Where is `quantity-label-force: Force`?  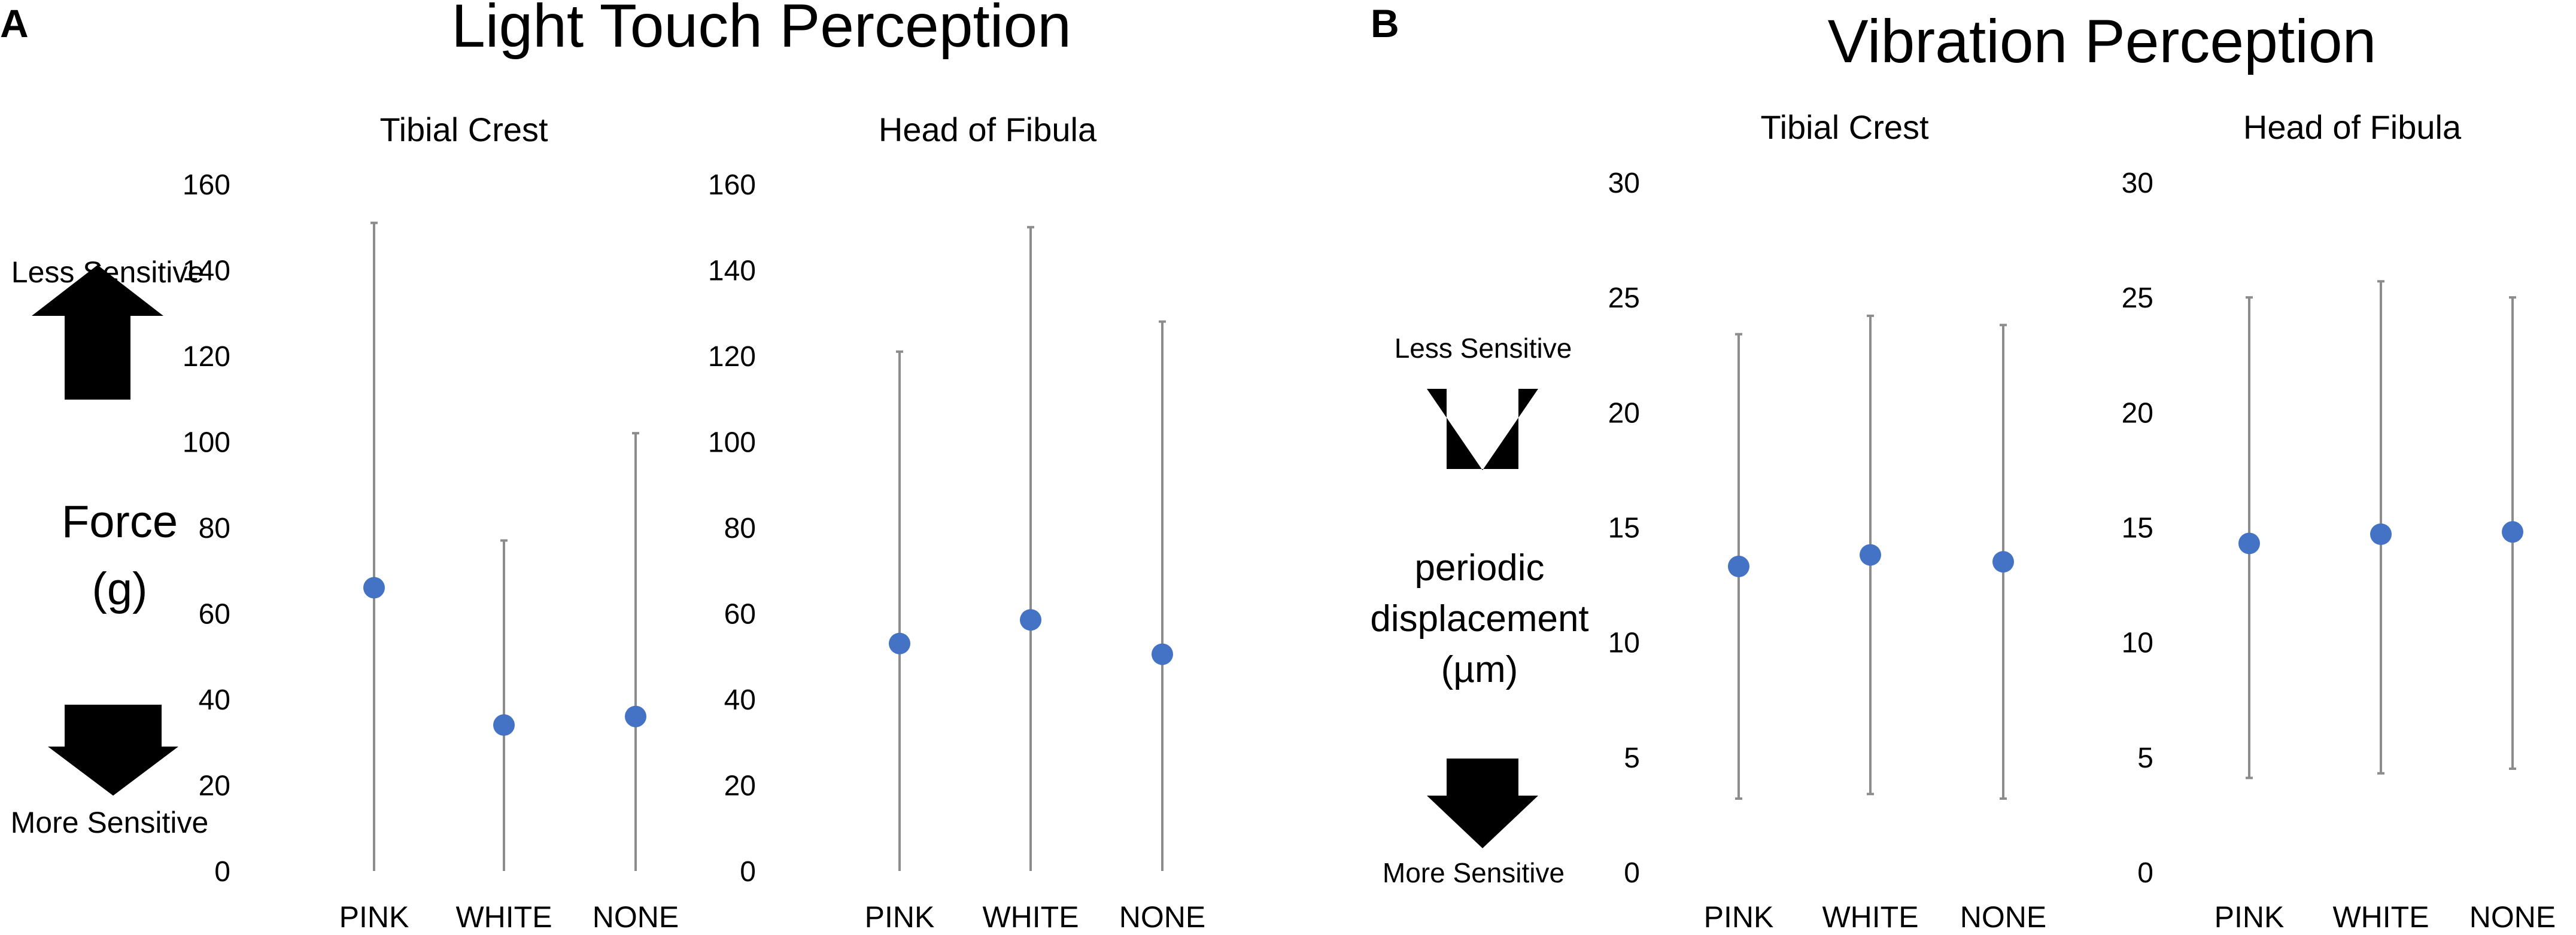
quantity-label-force: Force is located at coordinates (120, 522).